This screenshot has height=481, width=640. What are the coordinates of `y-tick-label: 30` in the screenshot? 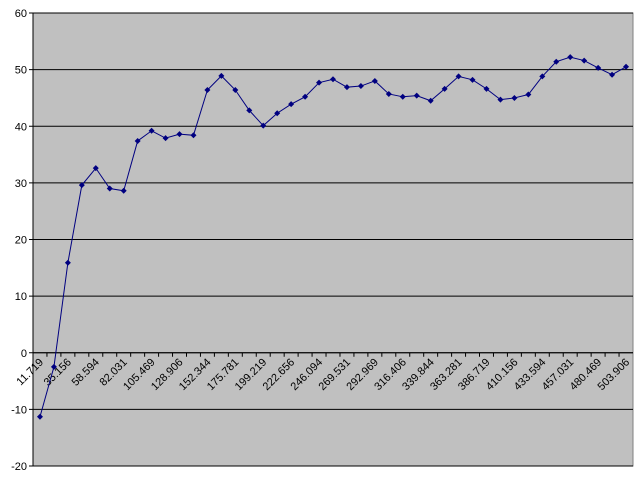 It's located at (21, 184).